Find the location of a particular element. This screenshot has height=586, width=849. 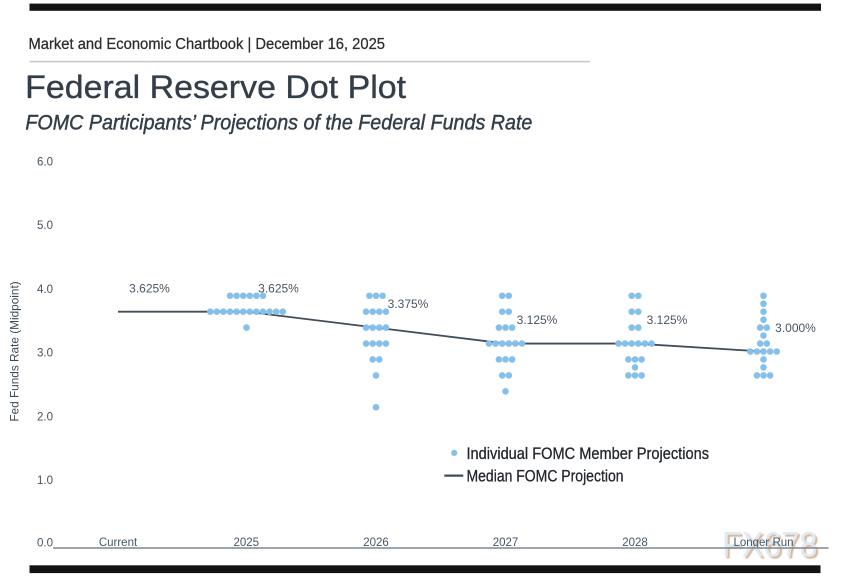

svg-text: 2028 is located at coordinates (635, 543).